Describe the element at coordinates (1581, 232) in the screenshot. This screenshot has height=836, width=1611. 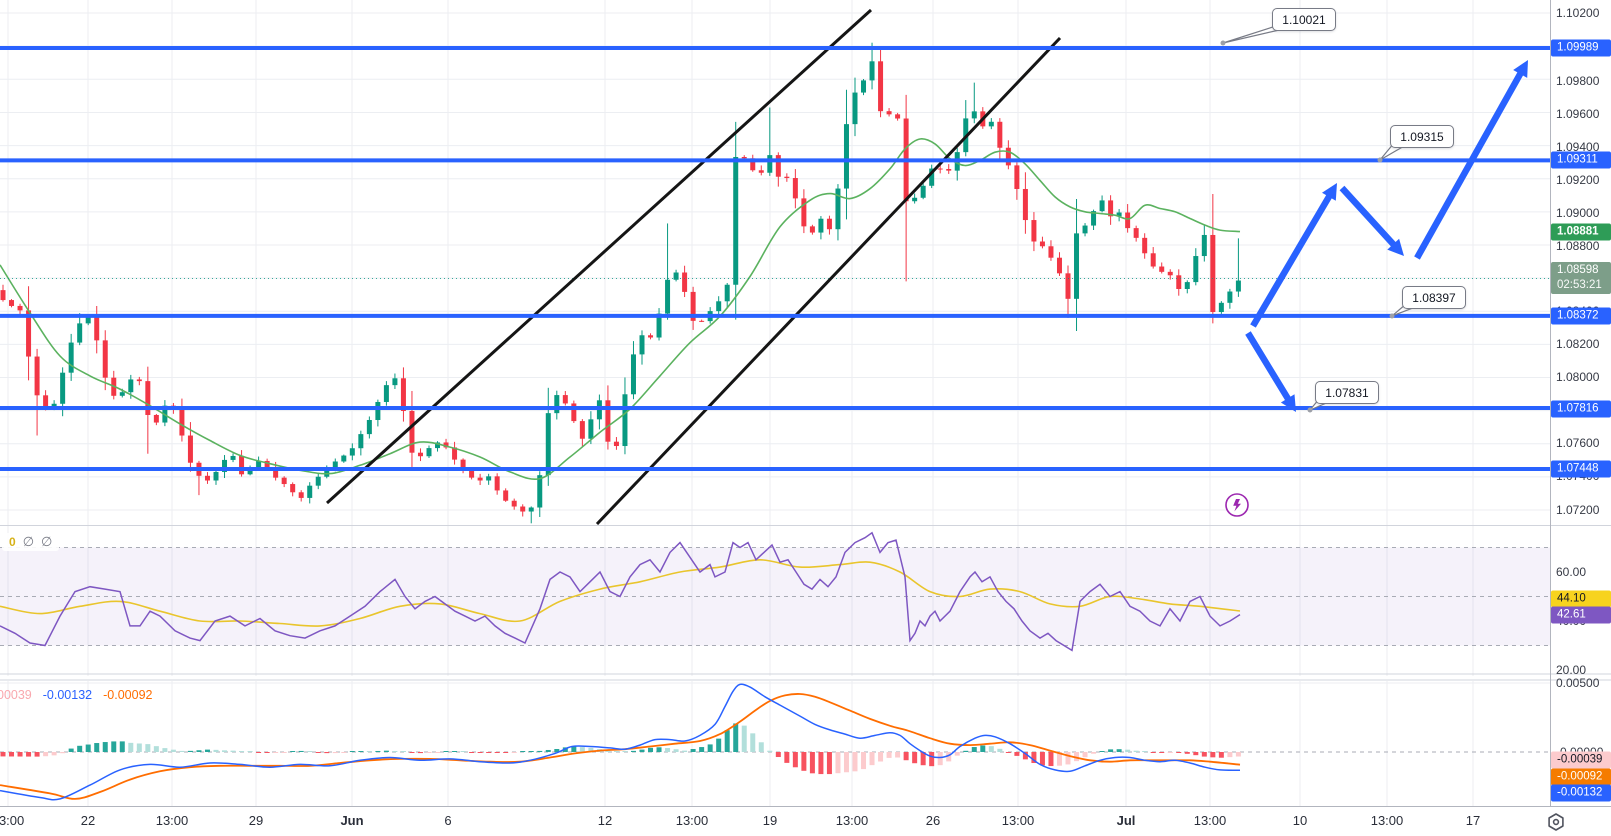
I see `price-axis-badge-ma-value: 1.08881` at that location.